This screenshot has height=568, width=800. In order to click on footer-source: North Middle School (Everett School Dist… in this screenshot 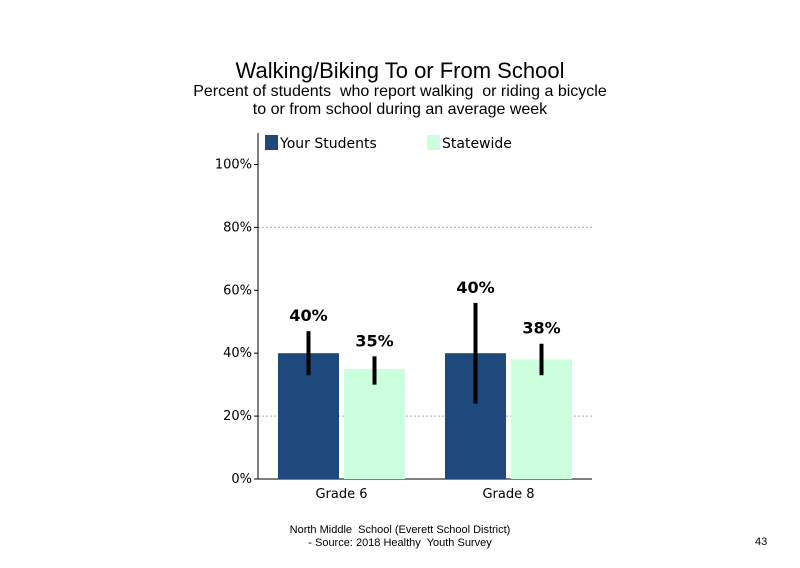, I will do `click(400, 537)`.